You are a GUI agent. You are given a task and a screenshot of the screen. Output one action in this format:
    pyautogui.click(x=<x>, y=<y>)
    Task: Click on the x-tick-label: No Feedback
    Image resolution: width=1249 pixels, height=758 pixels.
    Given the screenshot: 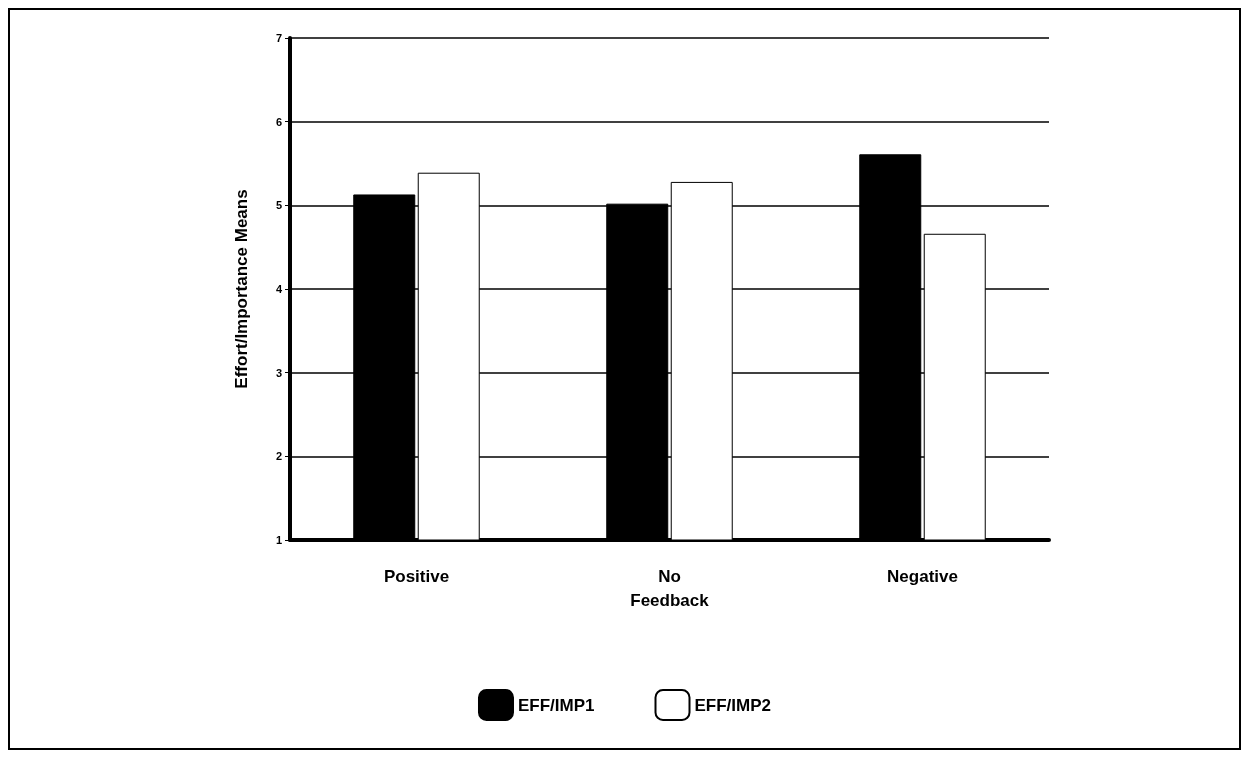 What is the action you would take?
    pyautogui.click(x=670, y=588)
    